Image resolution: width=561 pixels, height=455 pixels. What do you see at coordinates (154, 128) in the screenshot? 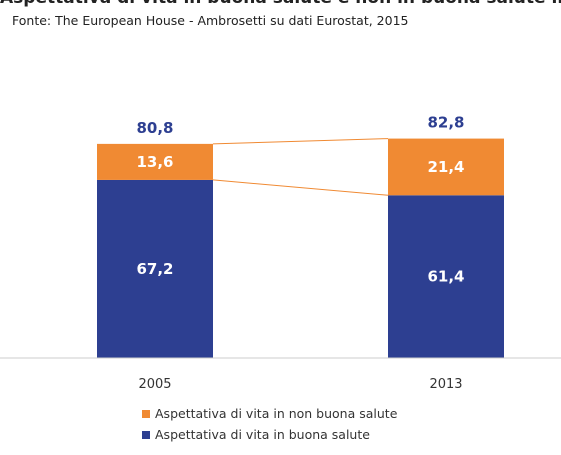
I see `total-label-2005: 80,8` at bounding box center [154, 128].